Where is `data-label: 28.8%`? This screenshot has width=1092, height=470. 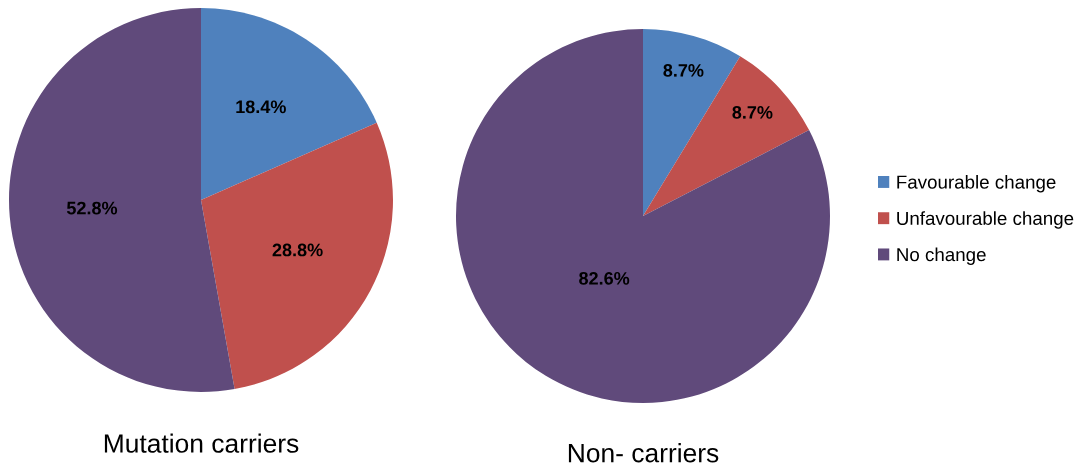 data-label: 28.8% is located at coordinates (297, 250).